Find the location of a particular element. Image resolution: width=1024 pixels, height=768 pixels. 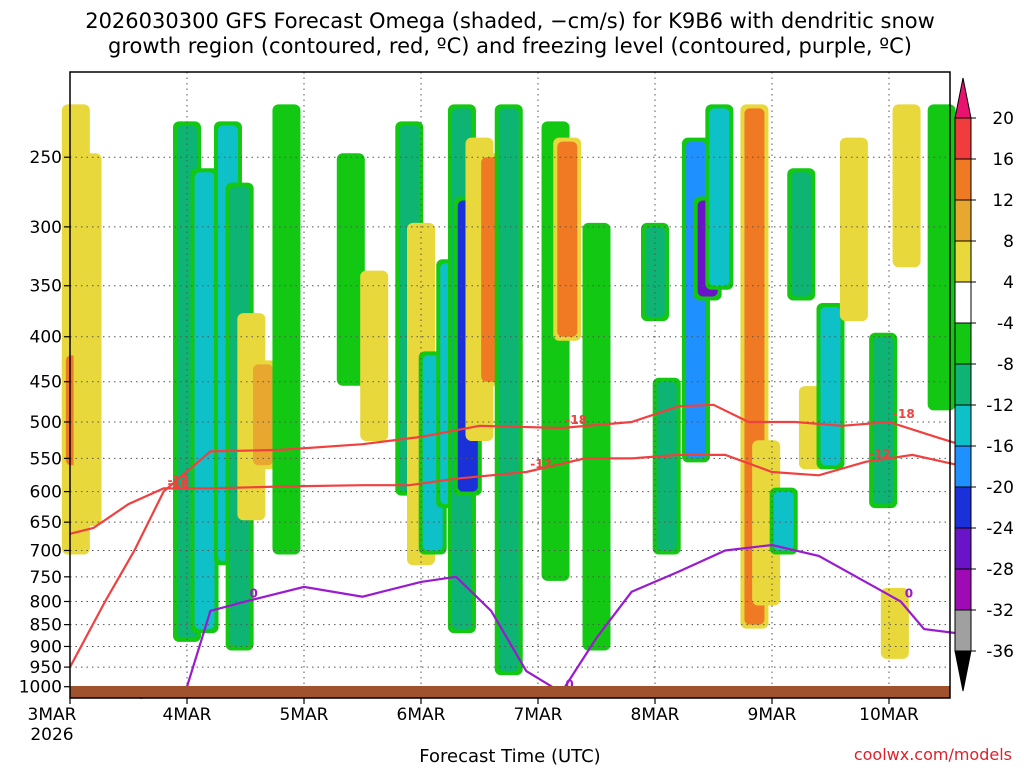

y-tick-label: 650 is located at coordinates (46, 523).